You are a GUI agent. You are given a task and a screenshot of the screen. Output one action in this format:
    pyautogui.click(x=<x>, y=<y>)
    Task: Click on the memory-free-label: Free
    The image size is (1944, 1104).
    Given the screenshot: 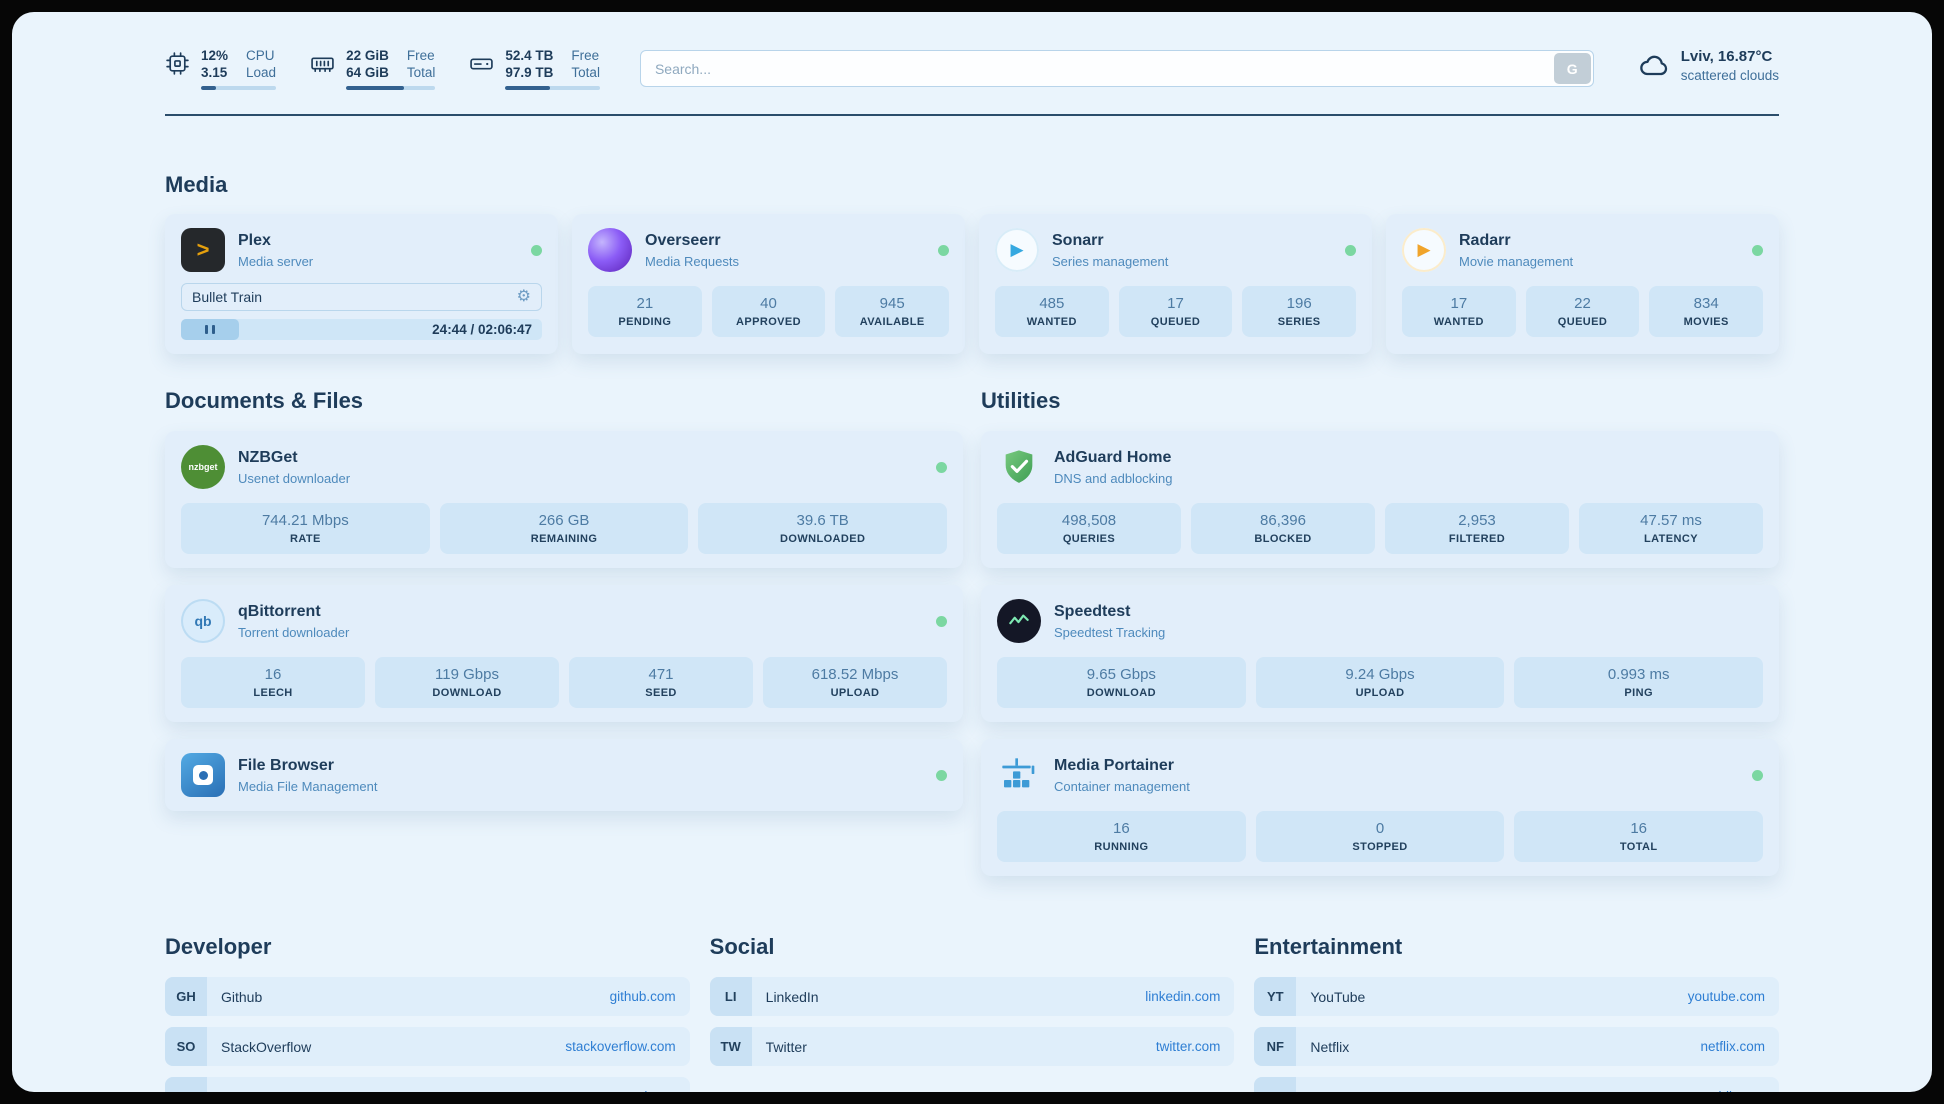 What is the action you would take?
    pyautogui.click(x=420, y=55)
    